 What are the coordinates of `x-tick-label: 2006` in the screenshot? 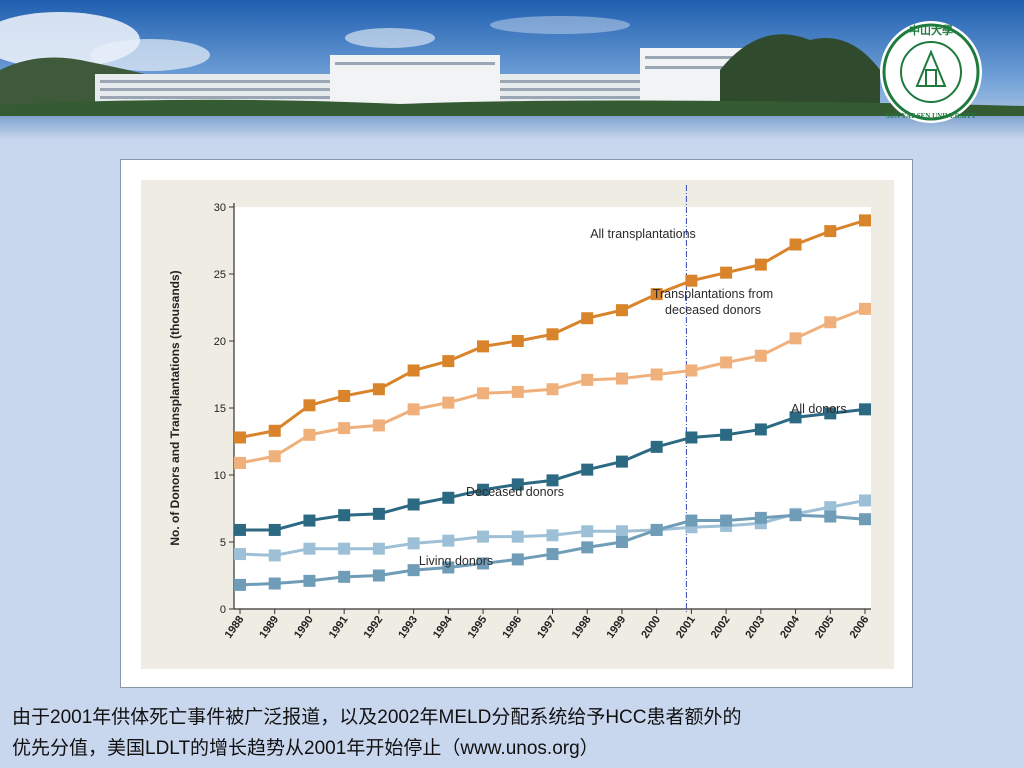 It's located at (860, 627).